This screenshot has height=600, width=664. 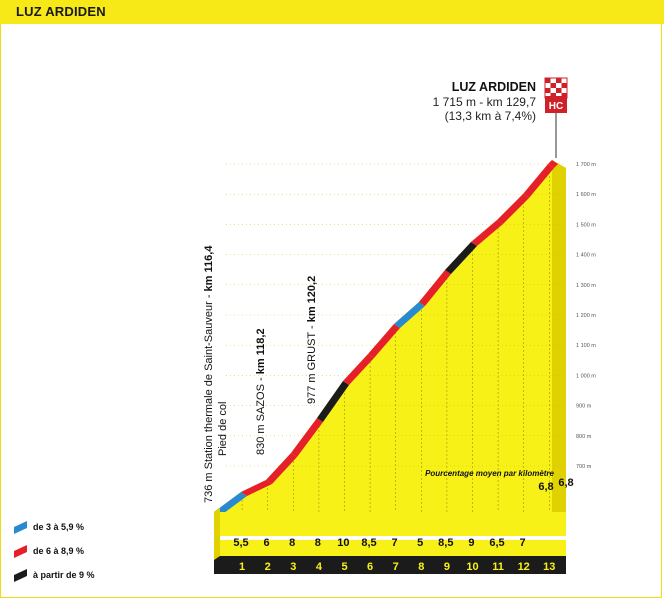 What do you see at coordinates (586, 225) in the screenshot?
I see `altitude-tick-label: 1 500 m` at bounding box center [586, 225].